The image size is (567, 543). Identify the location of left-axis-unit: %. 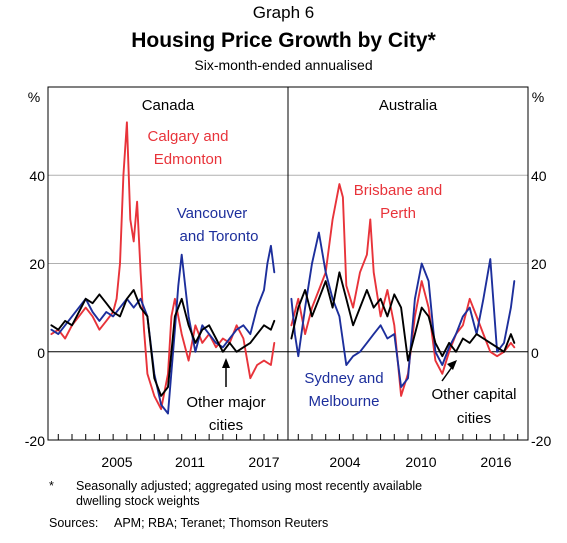
(34, 97).